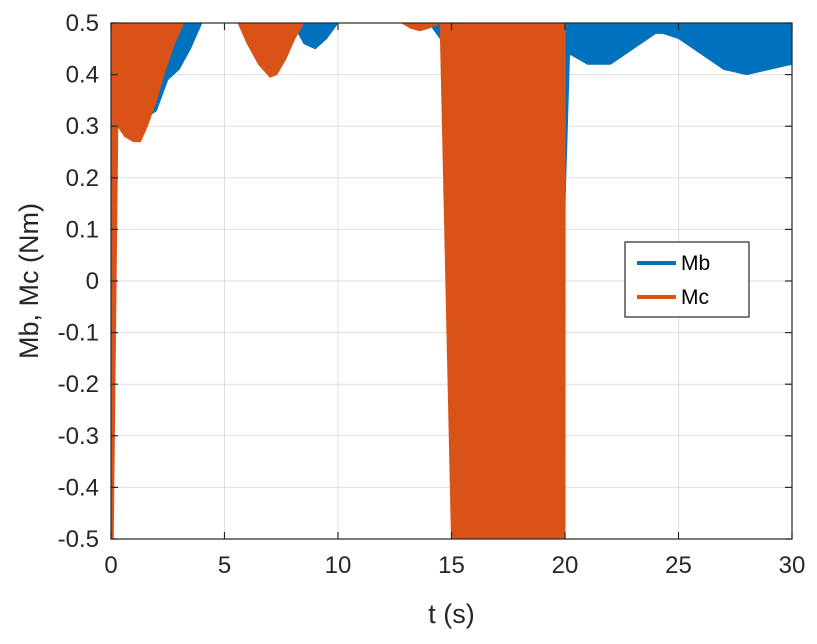 This screenshot has width=817, height=644. I want to click on x-axis-title: t (s), so click(451, 614).